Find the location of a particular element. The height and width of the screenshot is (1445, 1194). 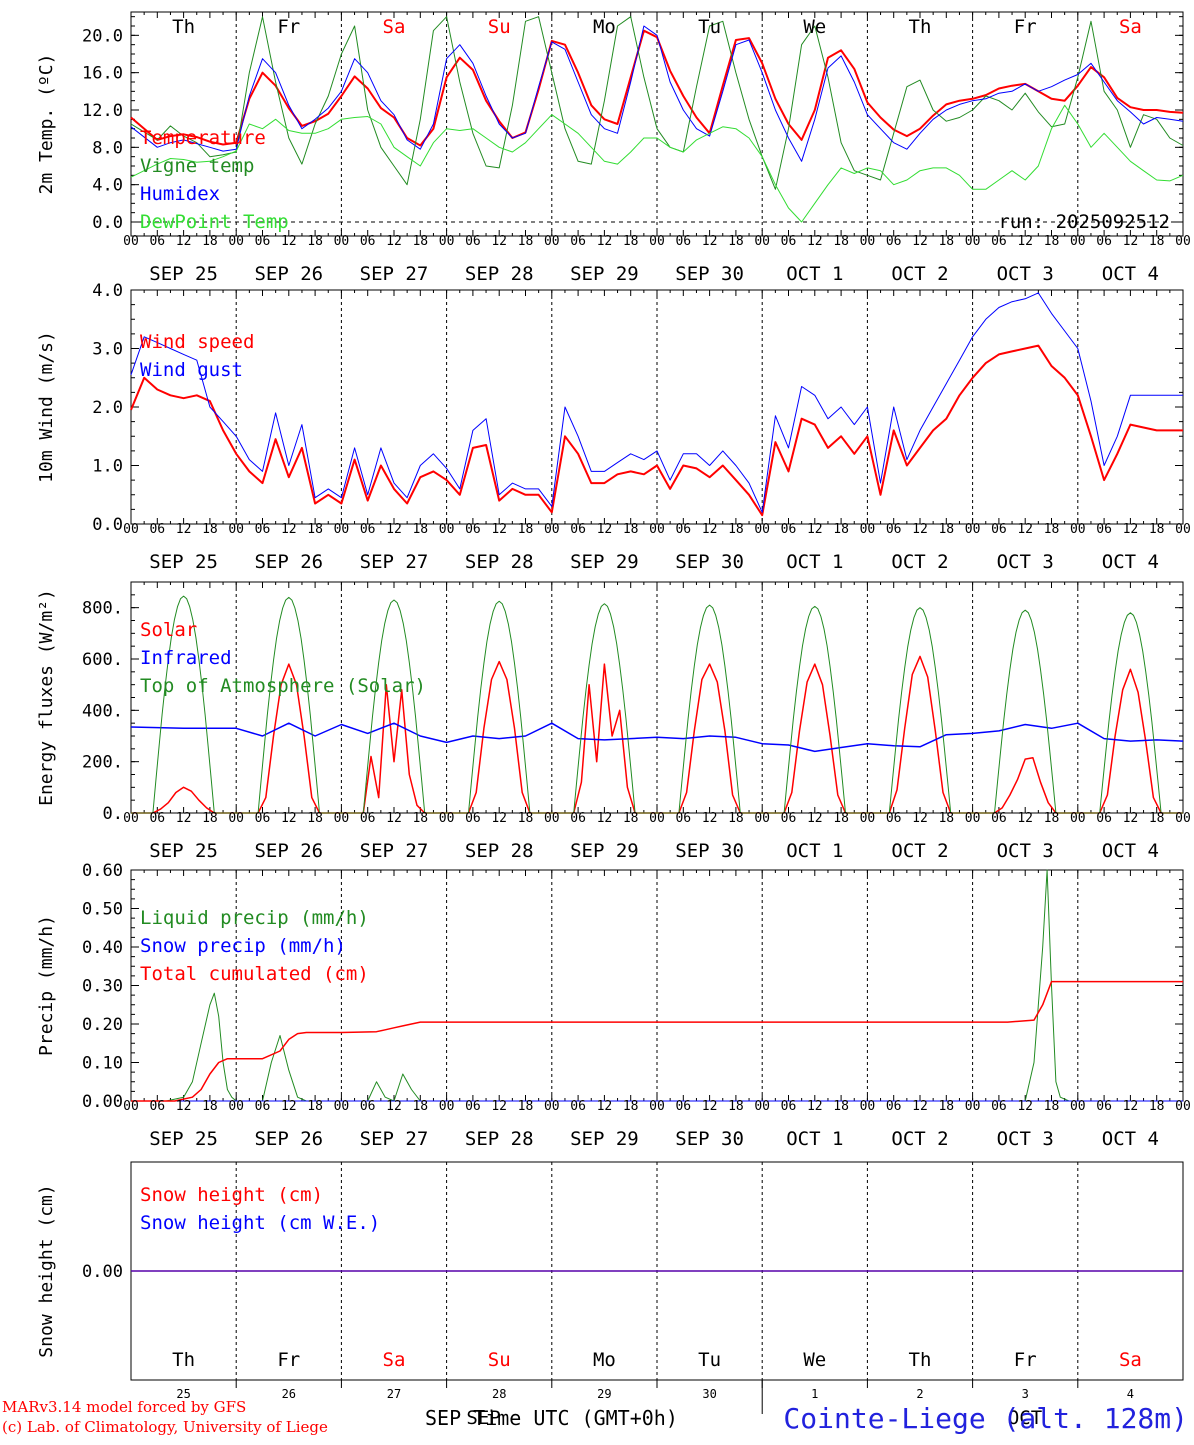

series-dewpoint-temp is located at coordinates (657, 163).